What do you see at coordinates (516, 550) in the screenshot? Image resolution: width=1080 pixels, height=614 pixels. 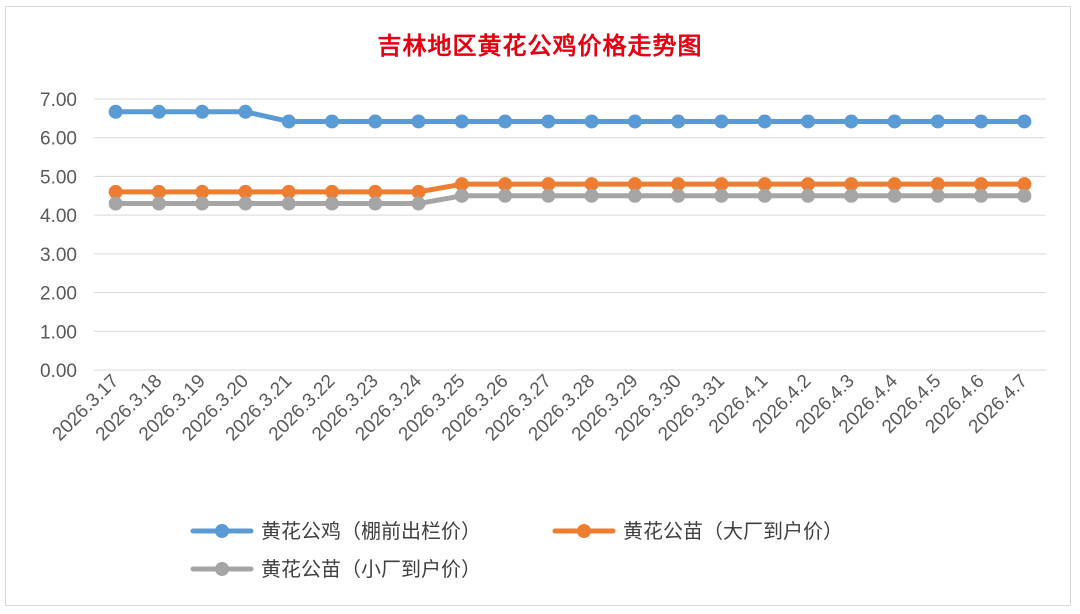 I see `legend: 黄花公鸡（棚前出栏价） 黄花公苗（大厂到户价） 黄花公苗（小厂到户价）` at bounding box center [516, 550].